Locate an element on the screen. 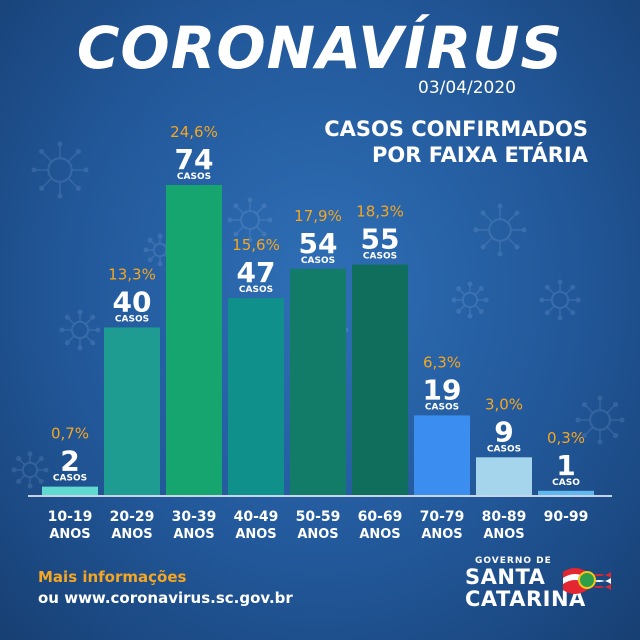 The image size is (640, 640). category-label: 60-69 is located at coordinates (380, 517).